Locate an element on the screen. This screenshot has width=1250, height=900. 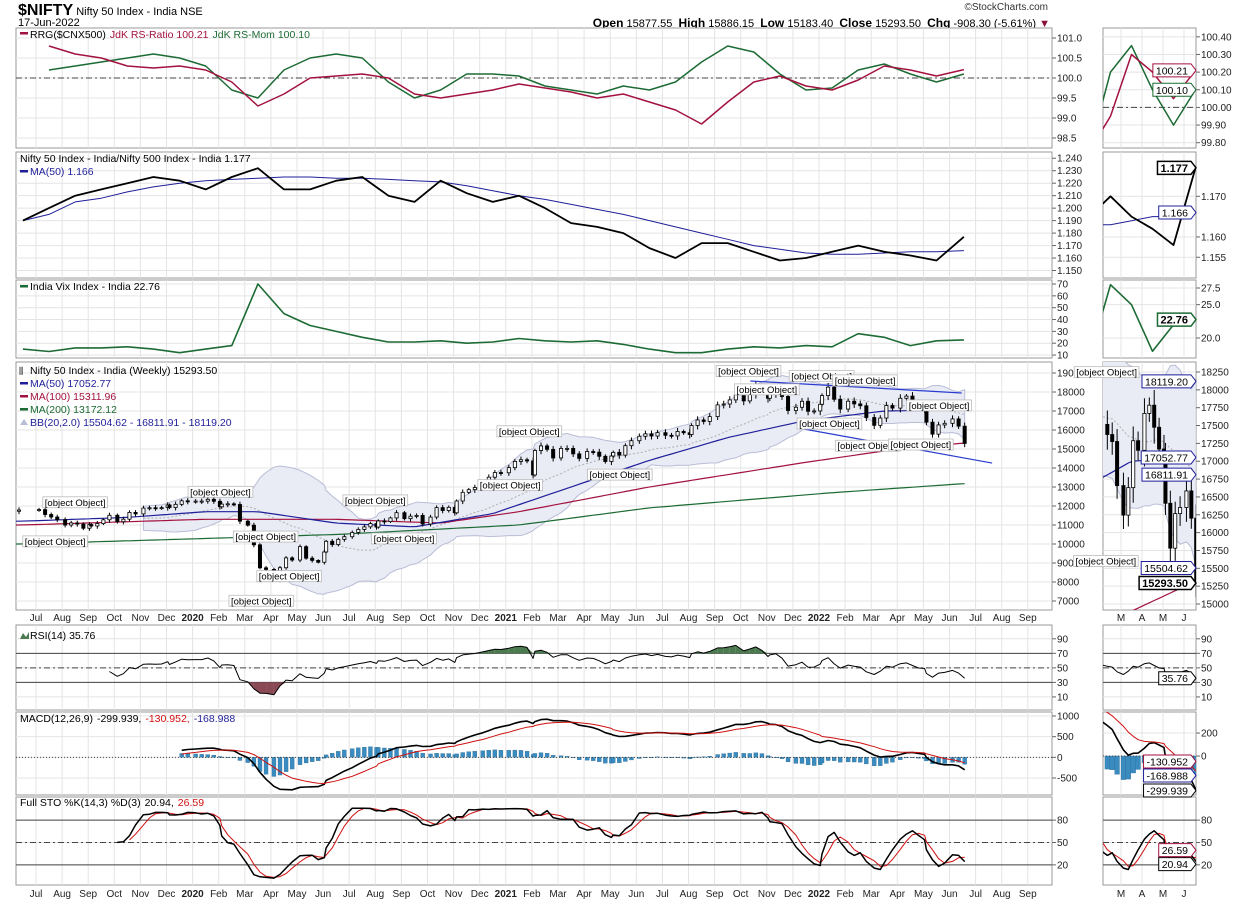
x-month-label: Nov is located at coordinates (141, 894).